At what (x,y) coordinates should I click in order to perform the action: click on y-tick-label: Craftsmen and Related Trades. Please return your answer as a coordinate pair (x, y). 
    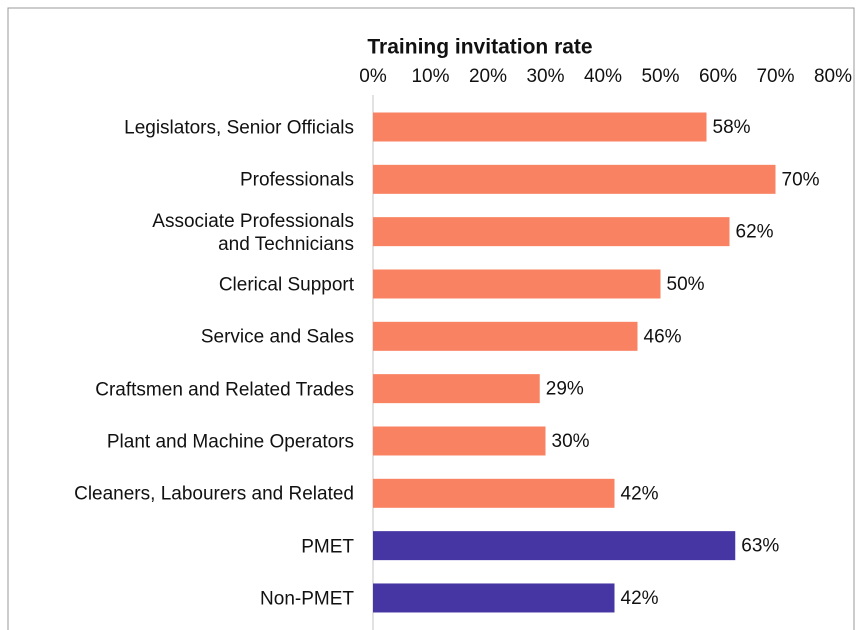
    Looking at the image, I should click on (224, 390).